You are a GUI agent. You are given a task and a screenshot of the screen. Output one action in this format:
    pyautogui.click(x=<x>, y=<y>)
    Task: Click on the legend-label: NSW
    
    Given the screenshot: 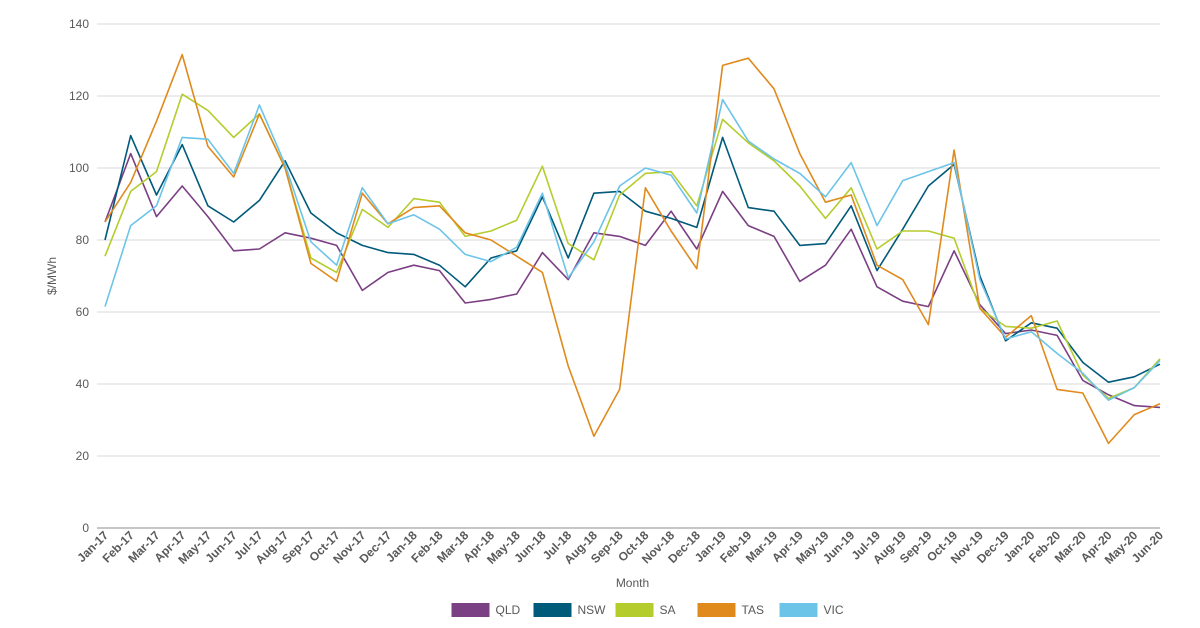 What is the action you would take?
    pyautogui.click(x=592, y=610)
    